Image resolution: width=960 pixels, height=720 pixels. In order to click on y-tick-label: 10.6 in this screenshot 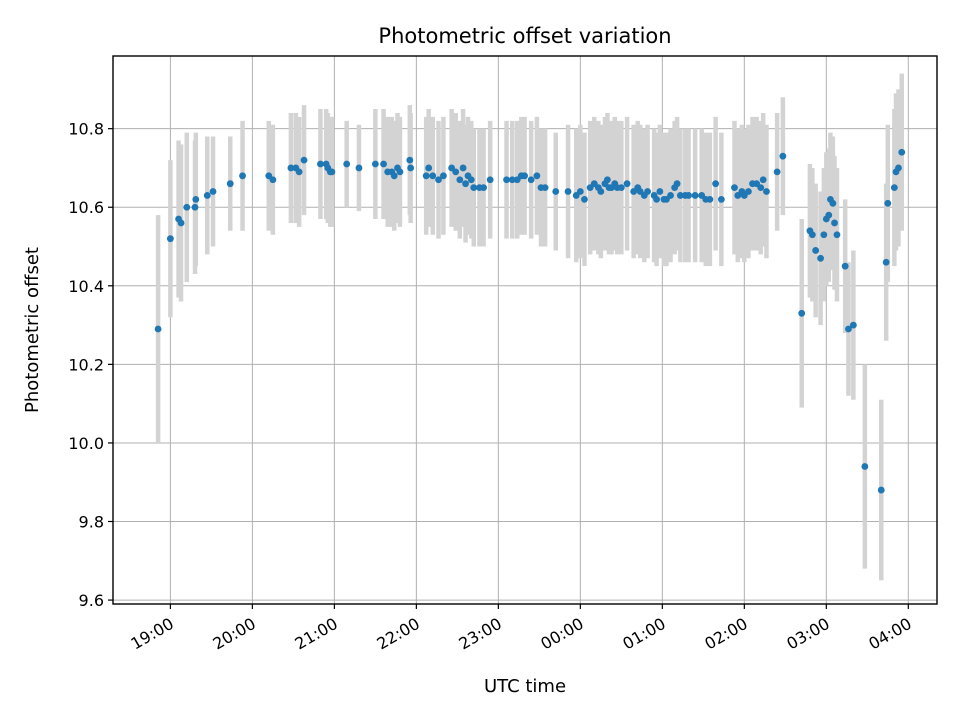, I will do `click(86, 207)`.